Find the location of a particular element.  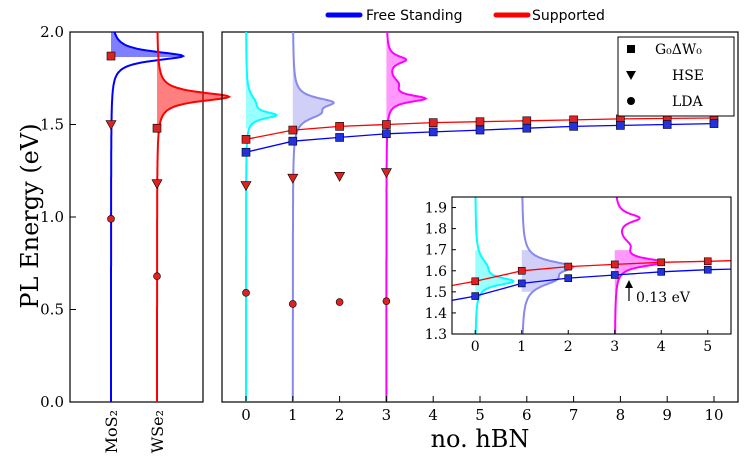

annotation-label: 0.13 eV is located at coordinates (663, 298).